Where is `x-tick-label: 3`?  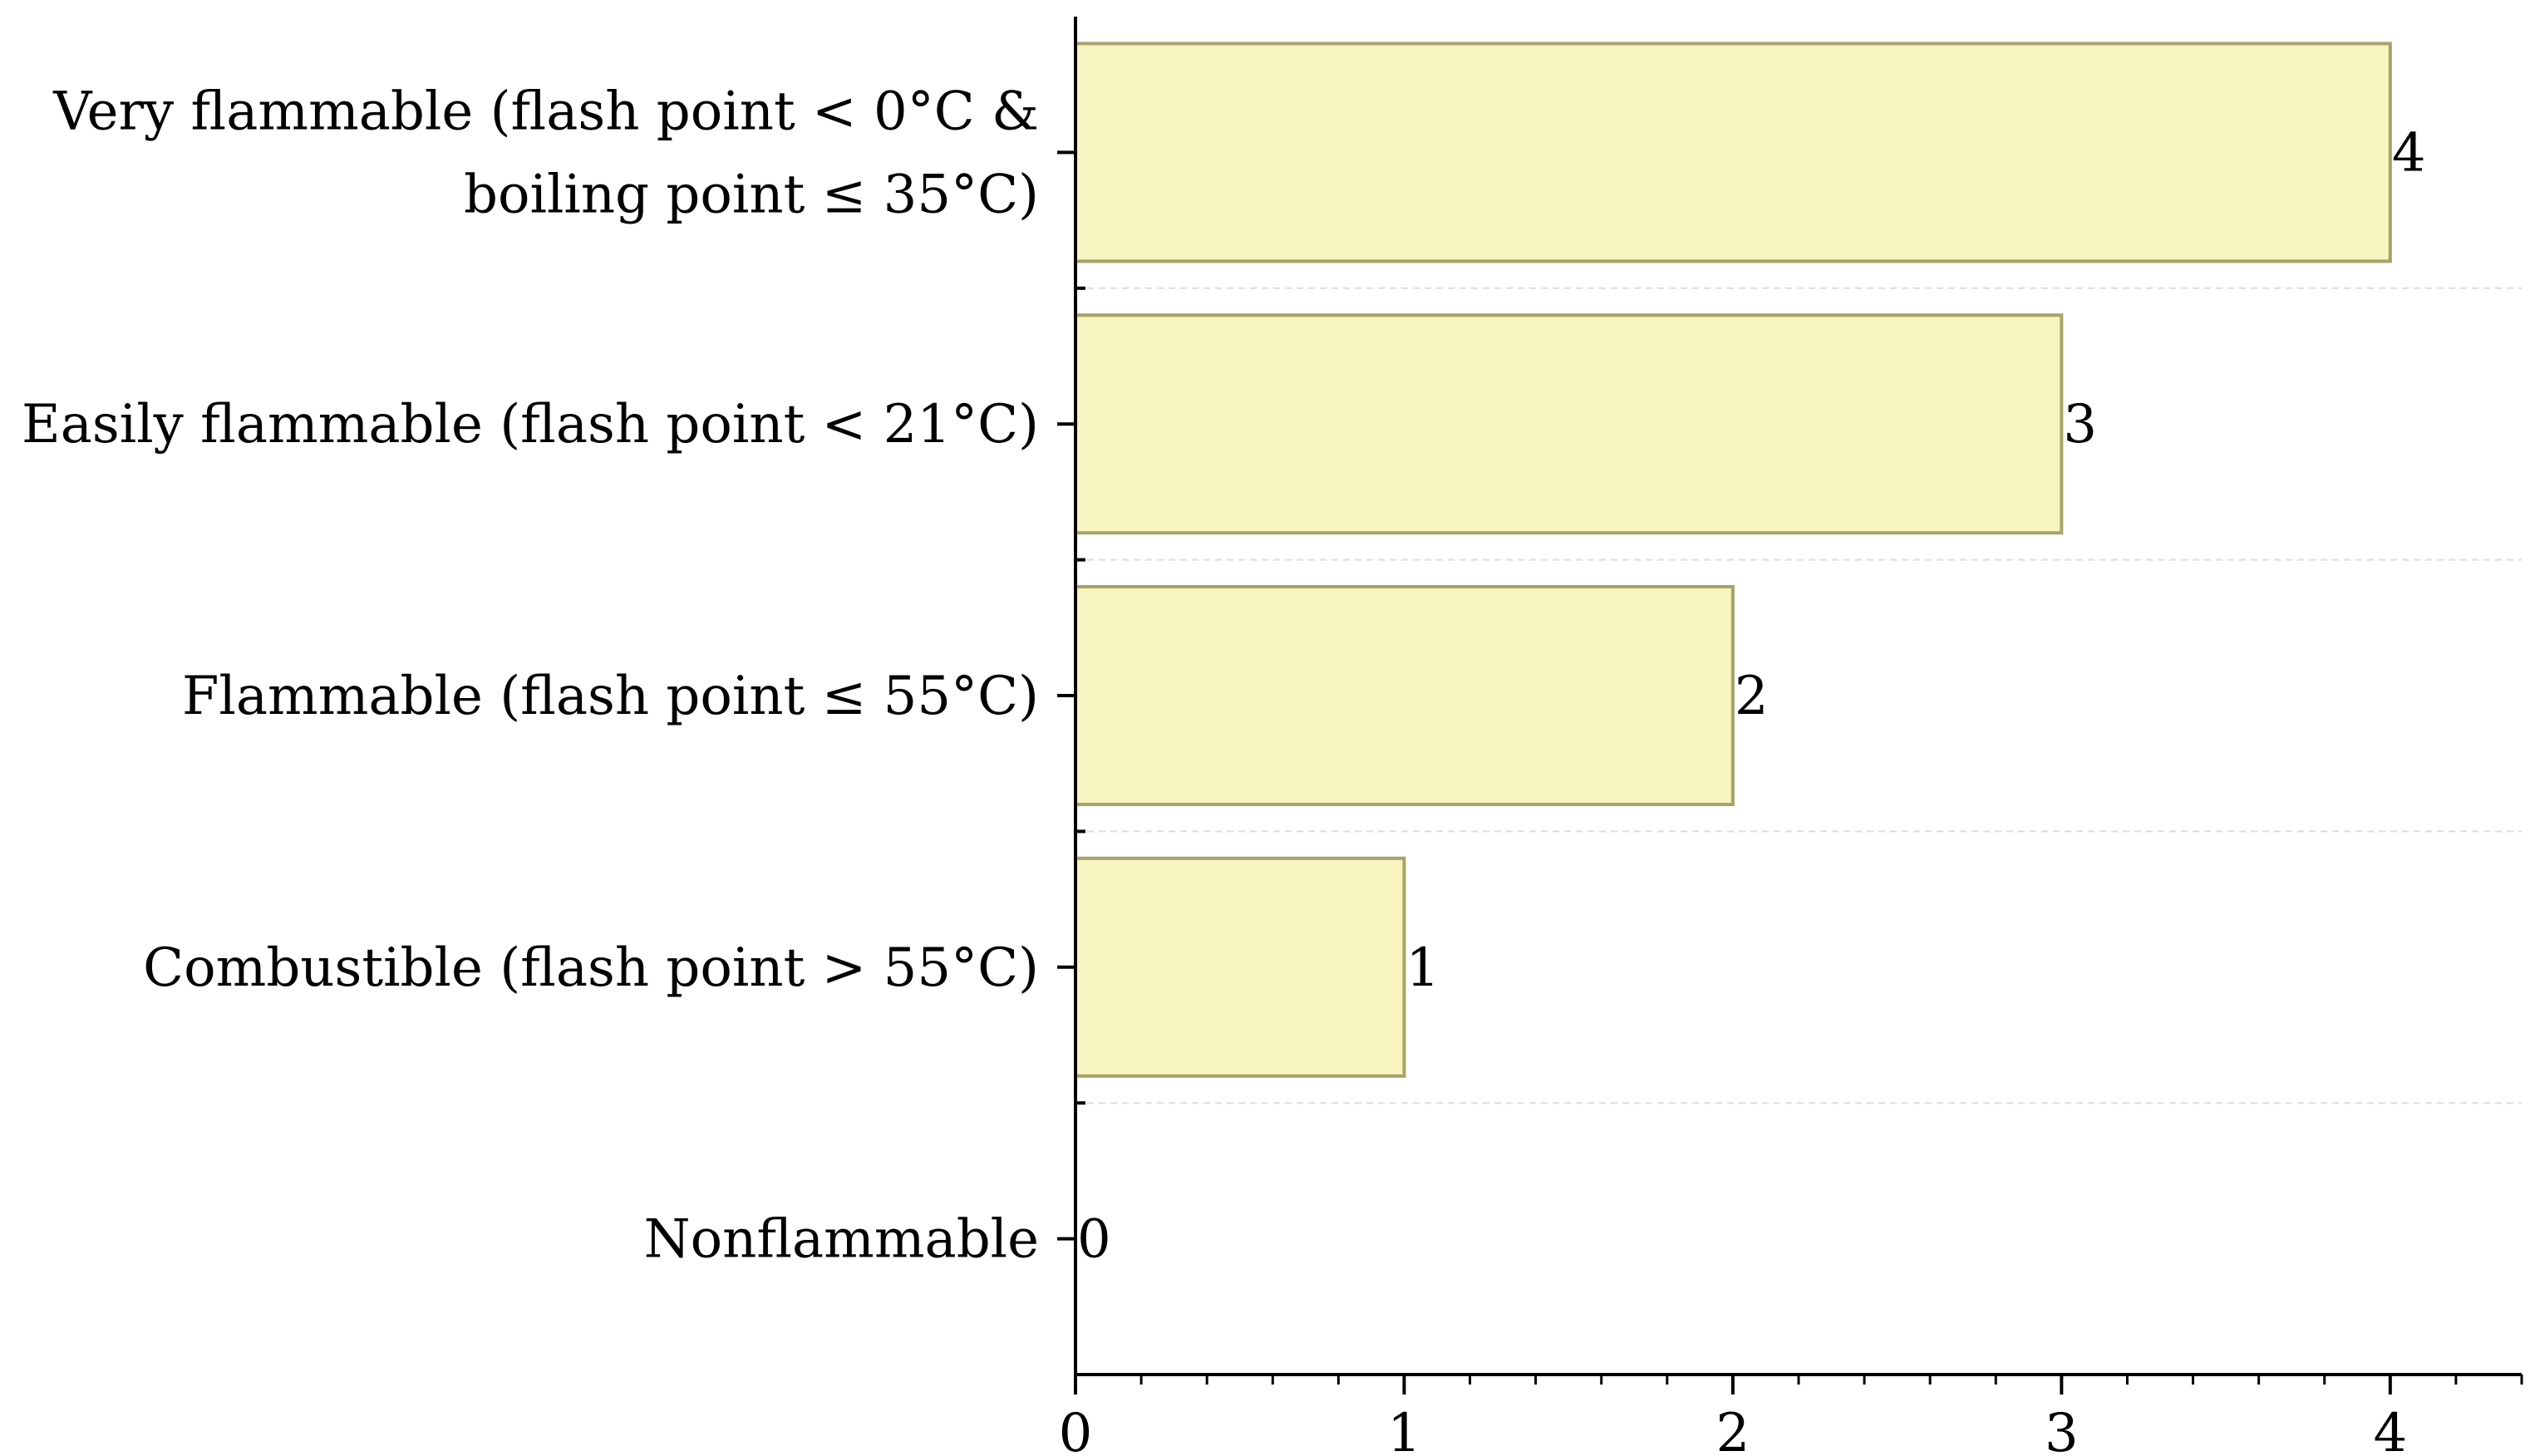 x-tick-label: 3 is located at coordinates (2062, 1429).